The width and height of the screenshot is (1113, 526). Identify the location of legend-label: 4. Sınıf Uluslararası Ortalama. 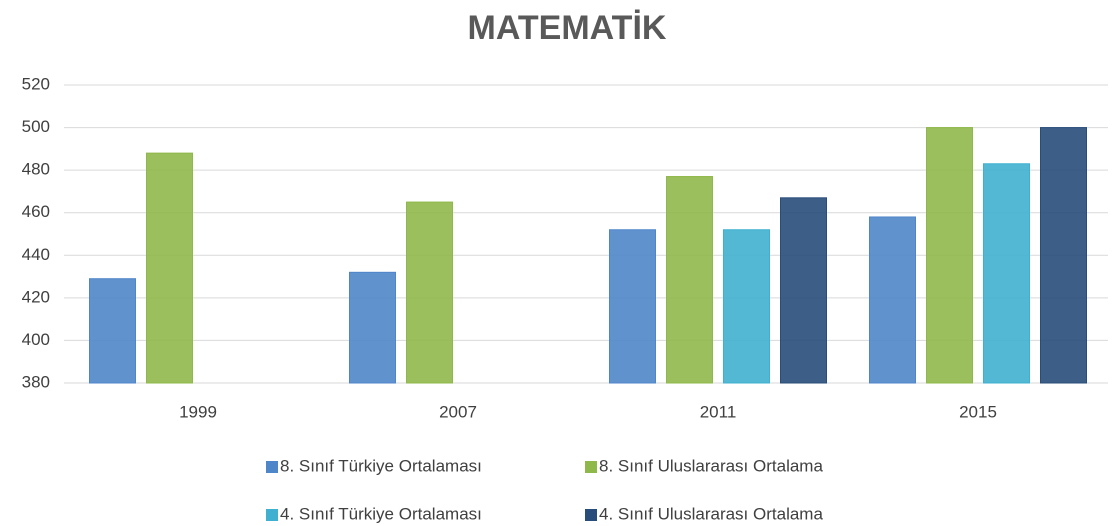
(711, 513).